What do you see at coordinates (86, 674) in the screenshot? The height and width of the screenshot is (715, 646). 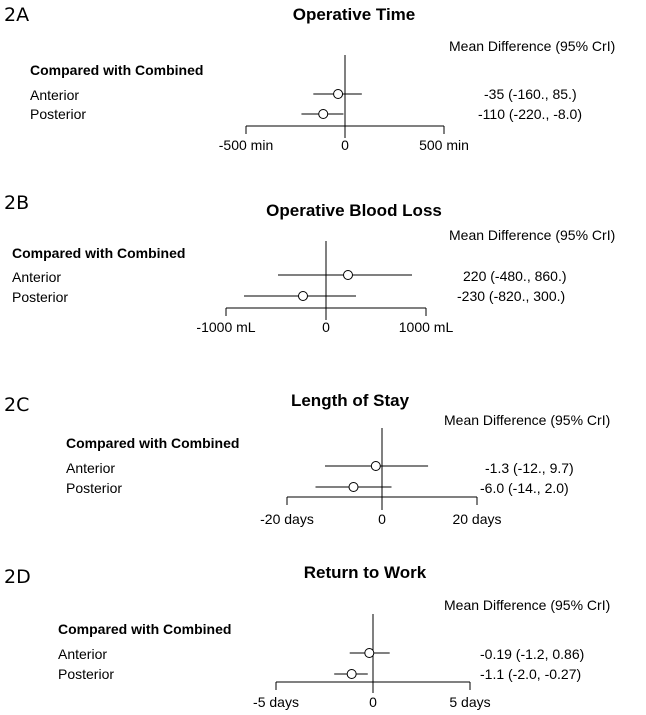 I see `row-label-posterior-2d: Posterior` at bounding box center [86, 674].